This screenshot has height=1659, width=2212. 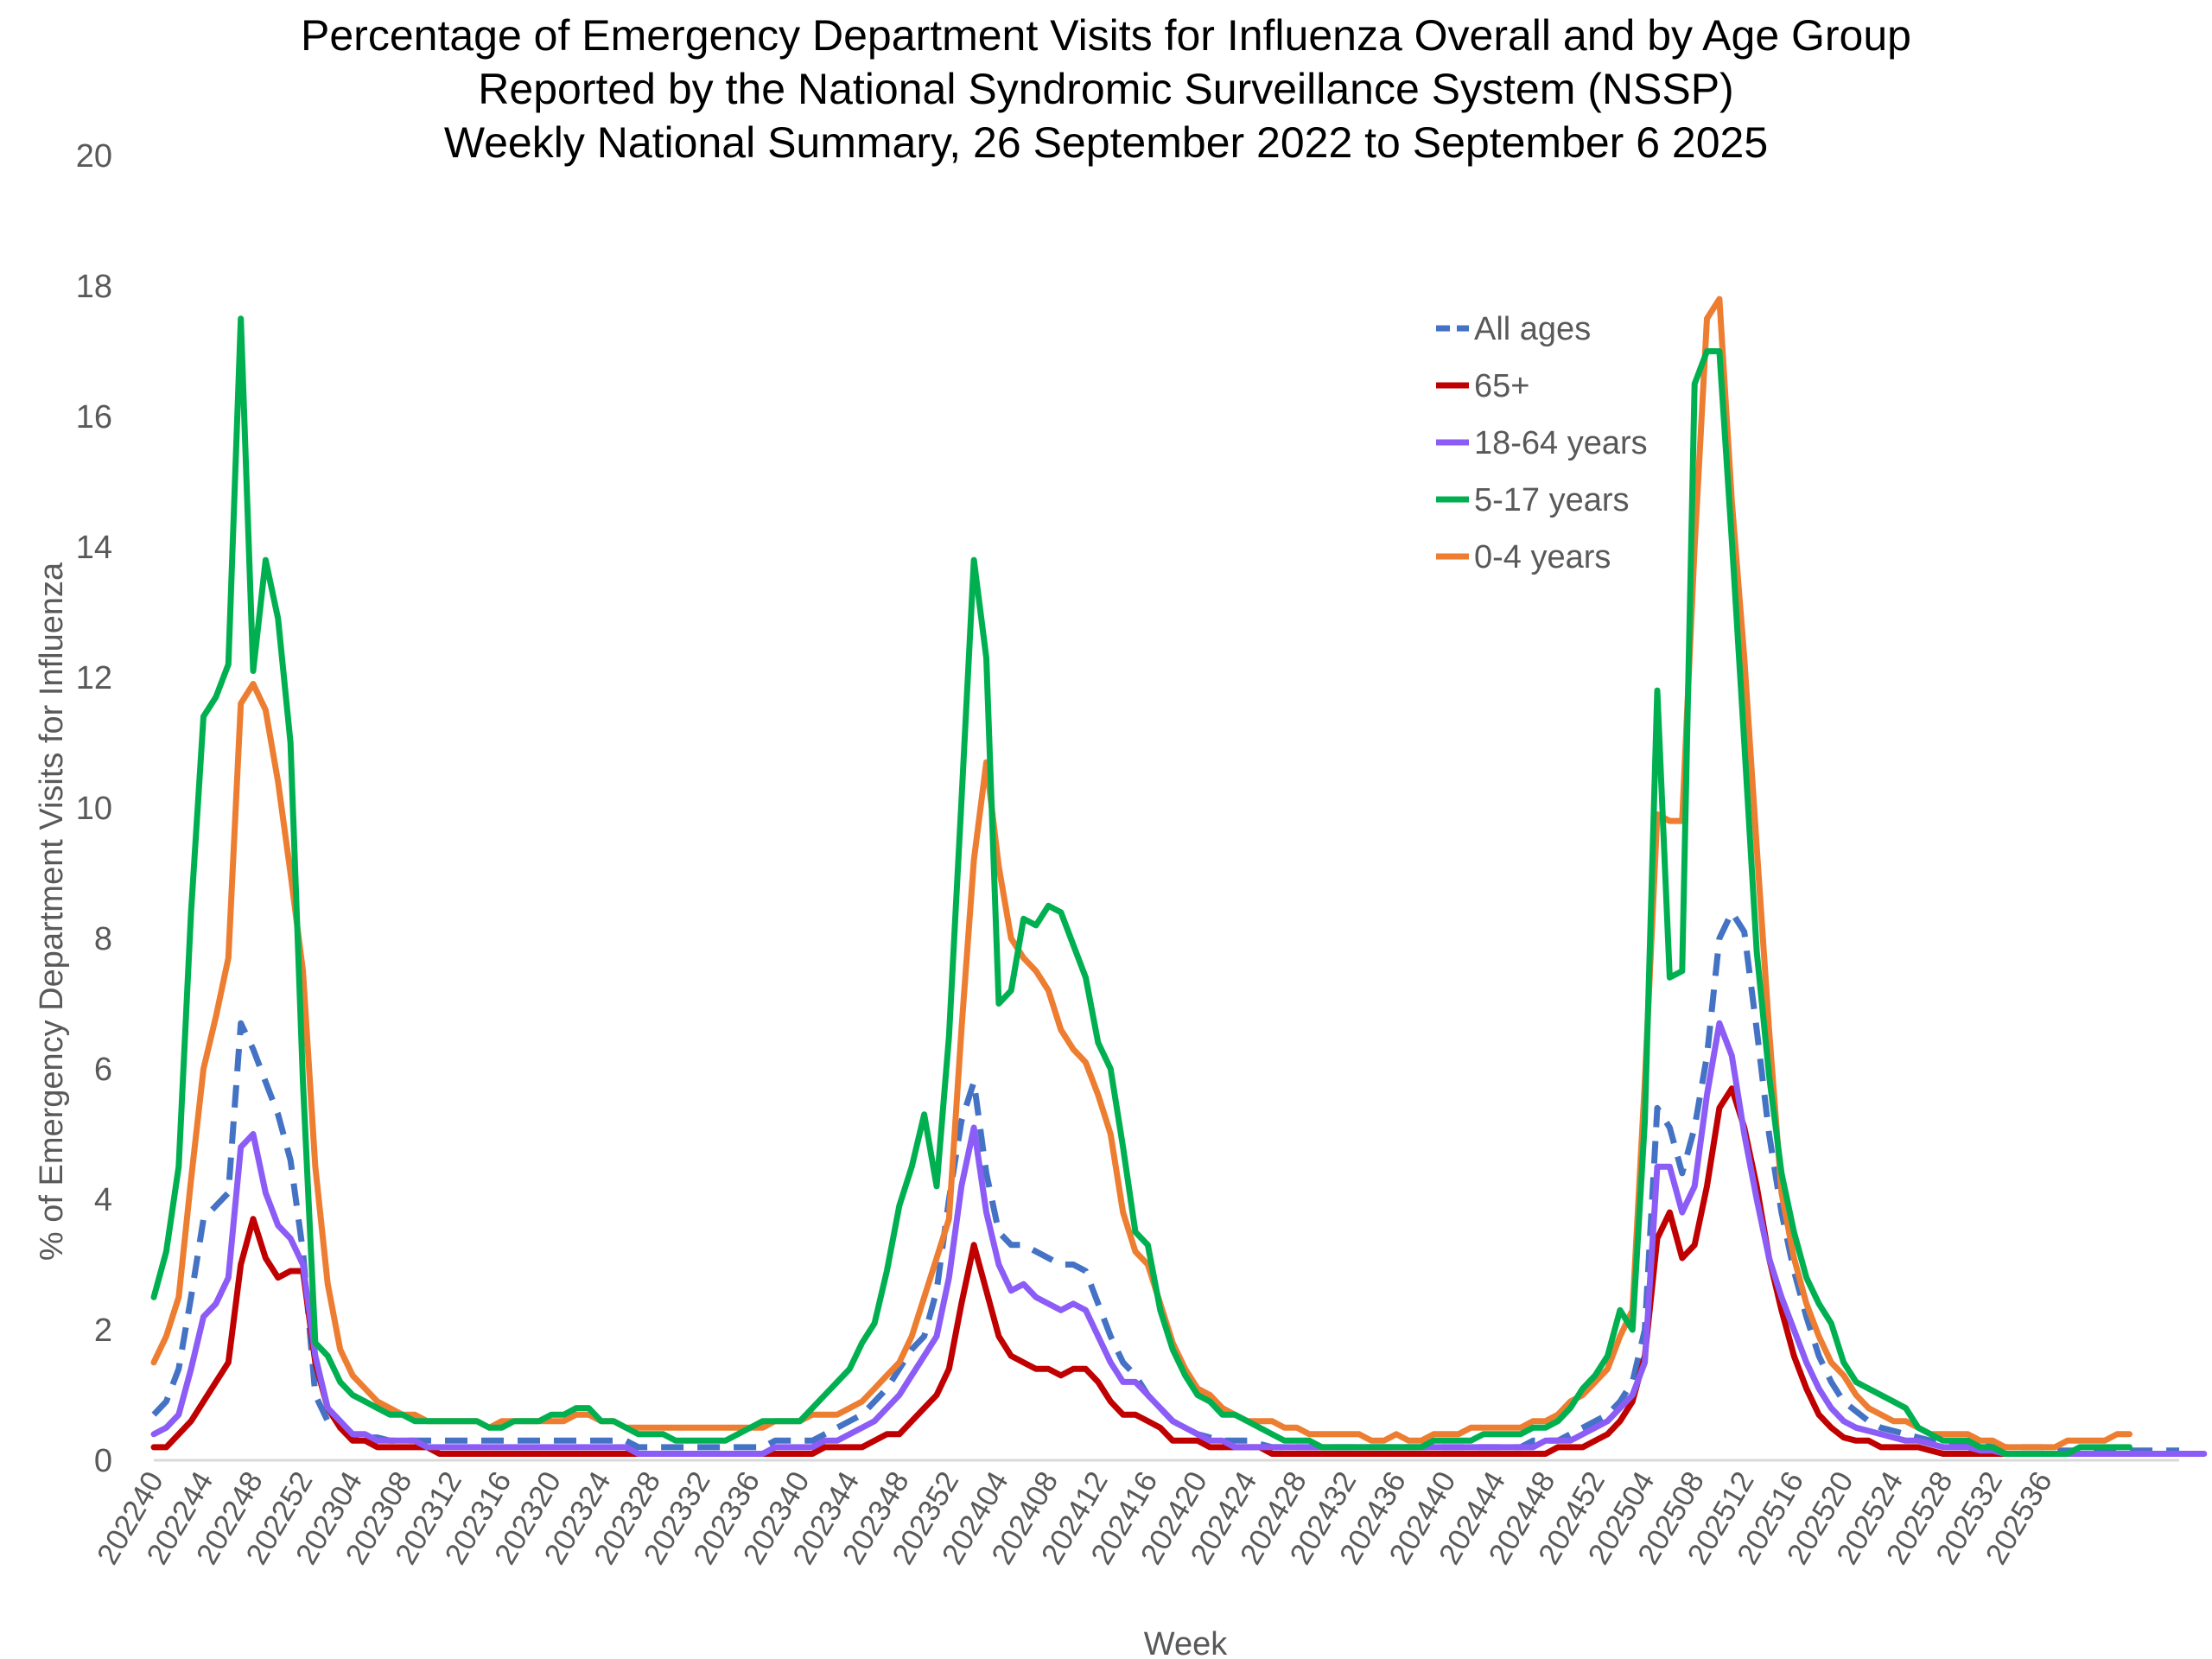 I want to click on y-tick-label: 0, so click(x=103, y=1461).